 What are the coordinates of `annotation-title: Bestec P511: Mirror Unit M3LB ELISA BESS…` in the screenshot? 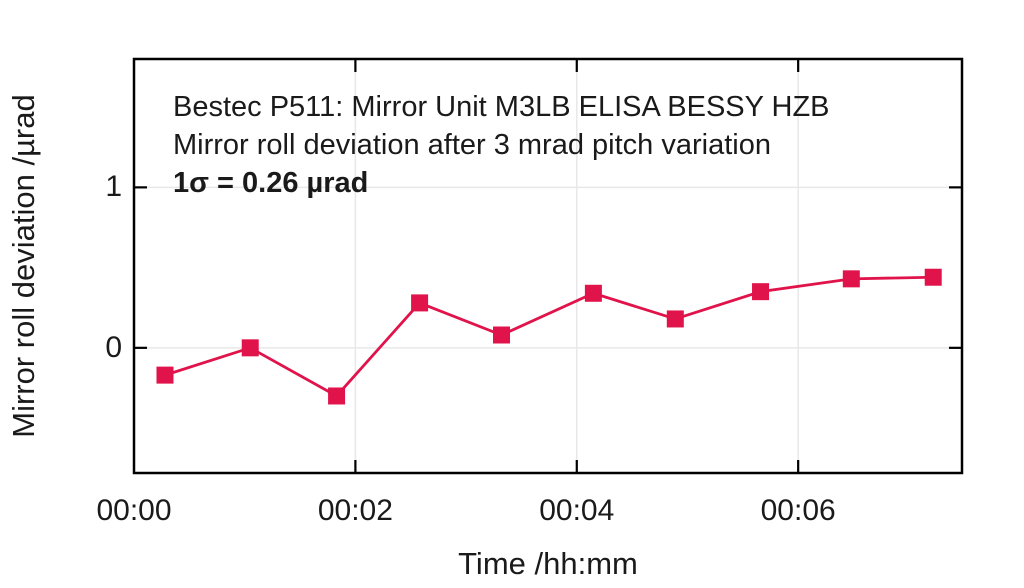 It's located at (501, 107).